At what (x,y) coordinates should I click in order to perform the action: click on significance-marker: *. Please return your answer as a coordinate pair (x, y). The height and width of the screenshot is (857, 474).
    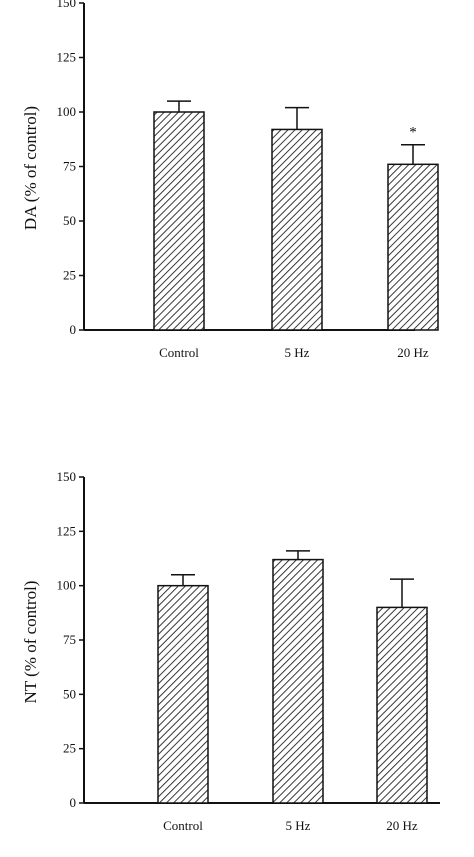
    Looking at the image, I should click on (413, 133).